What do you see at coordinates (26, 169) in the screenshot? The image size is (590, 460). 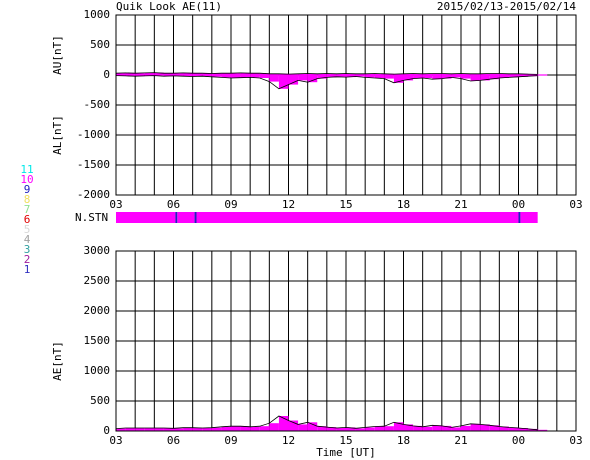 I see `station-legend-label: 11` at bounding box center [26, 169].